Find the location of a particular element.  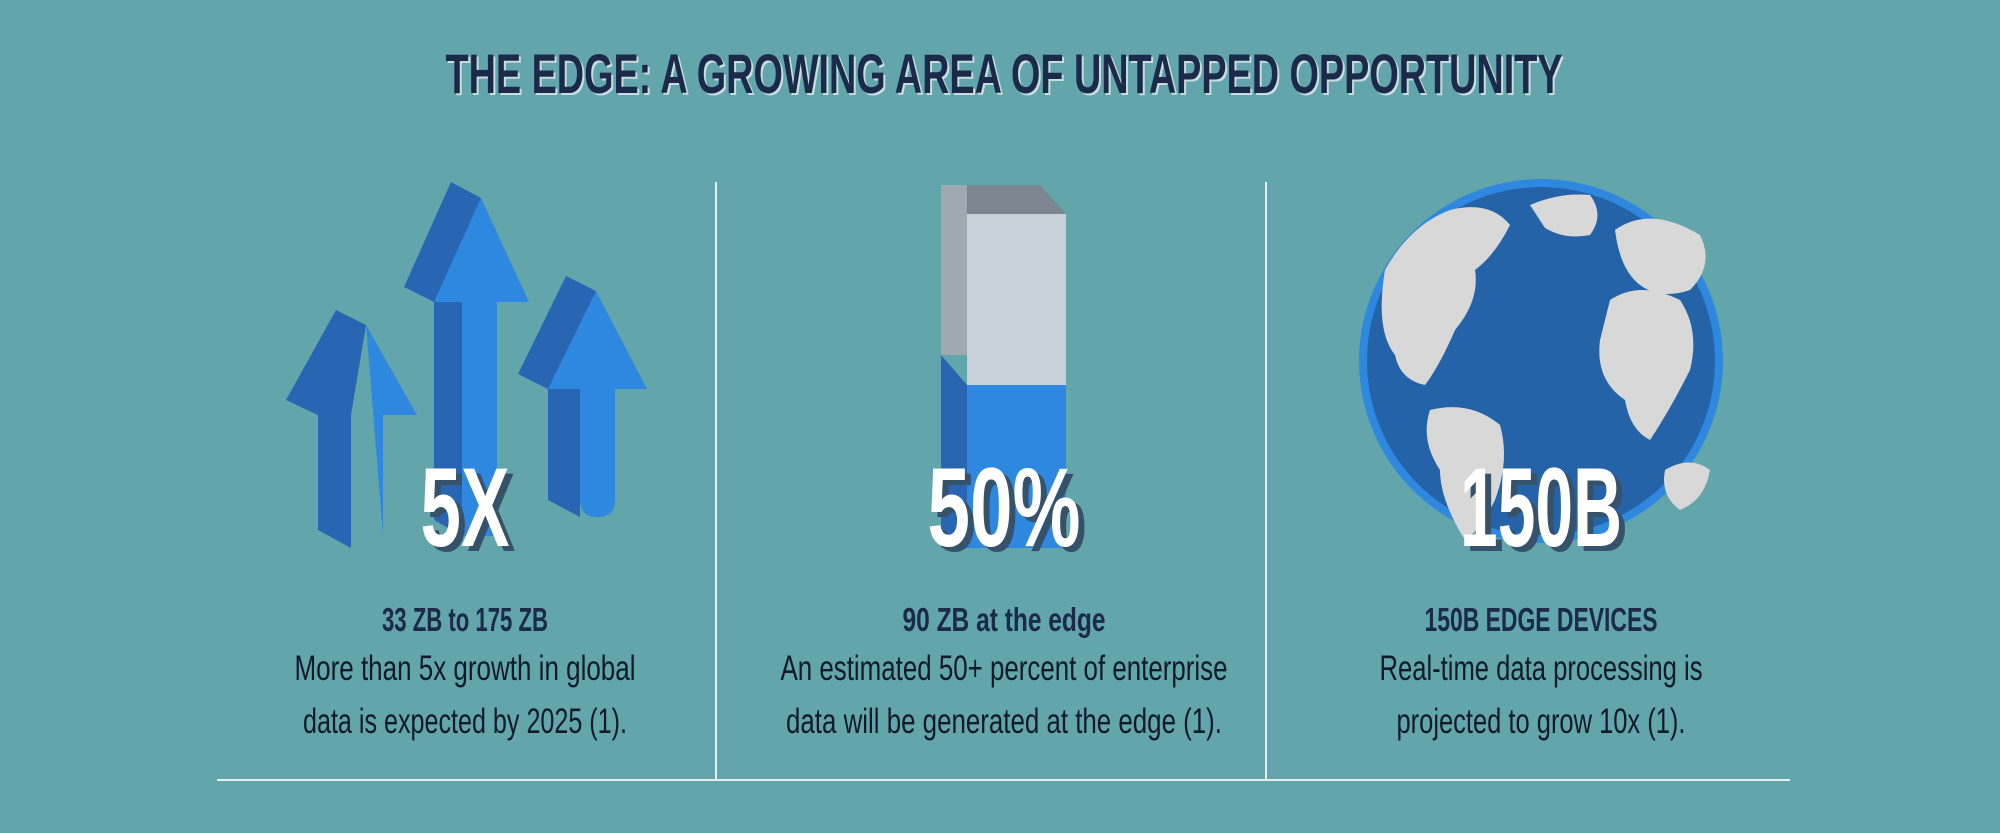

description-line: data will be generated at the edge (1). is located at coordinates (1004, 721).